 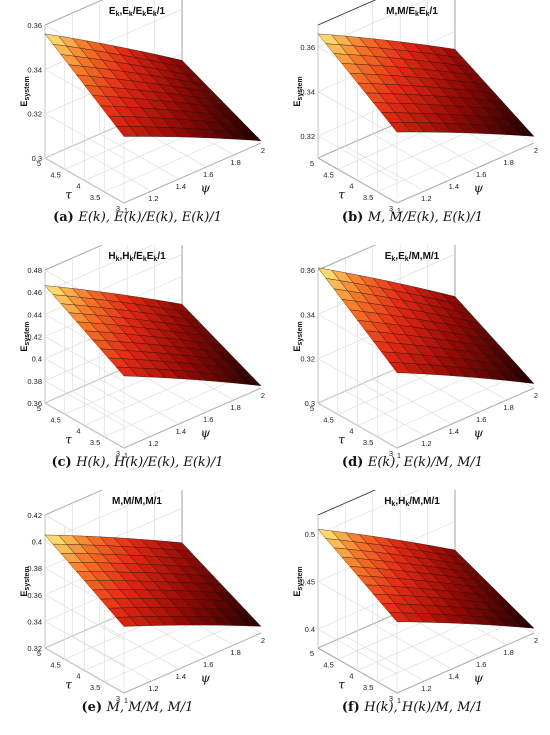 What do you see at coordinates (354, 217) in the screenshot?
I see `caption-label: (b)` at bounding box center [354, 217].